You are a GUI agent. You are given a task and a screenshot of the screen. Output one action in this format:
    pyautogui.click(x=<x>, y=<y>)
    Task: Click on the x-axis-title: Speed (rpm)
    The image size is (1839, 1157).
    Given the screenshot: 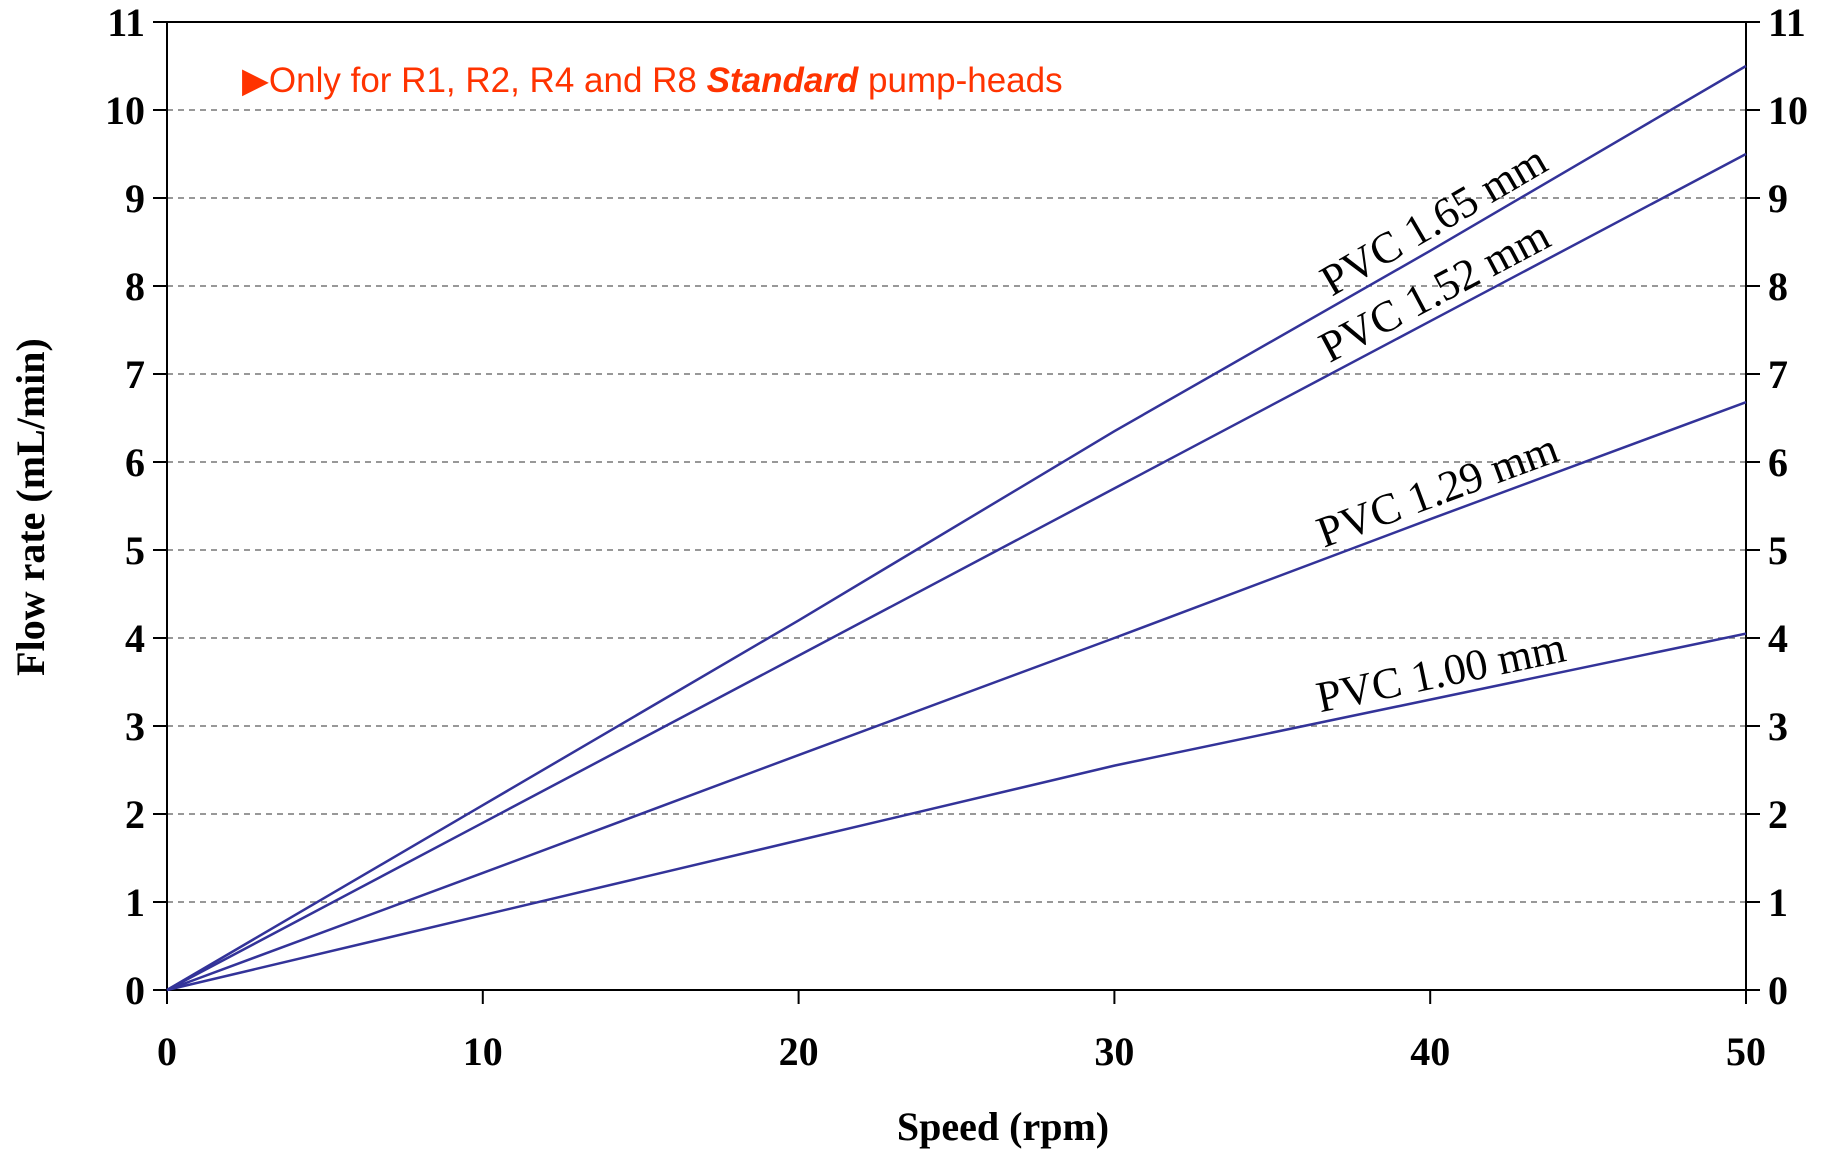 What is the action you would take?
    pyautogui.click(x=1003, y=1126)
    